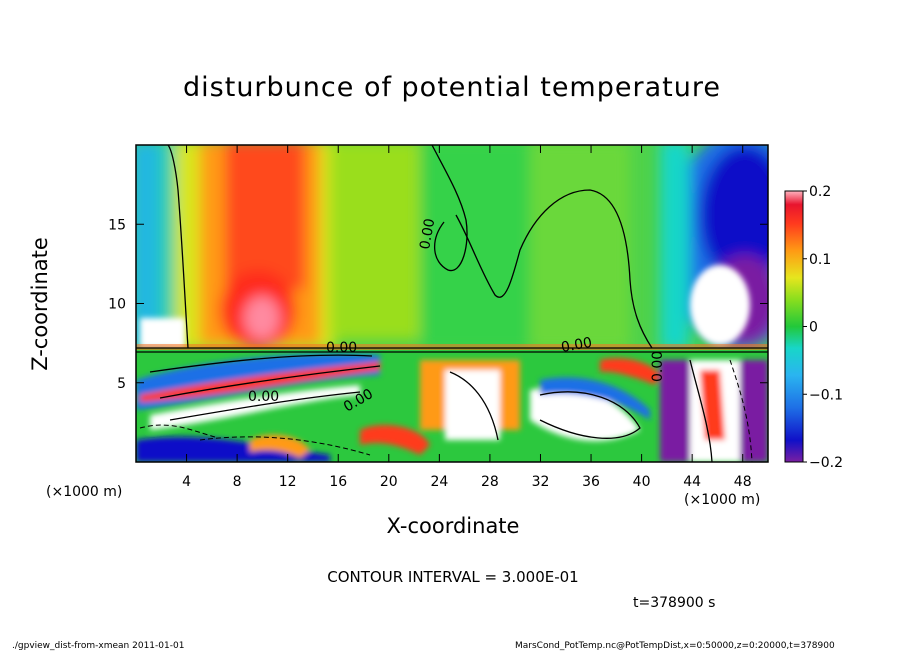 This screenshot has height=654, width=904. I want to click on contour-labels: 0.000.000.00 0.000.000.00, so click(457, 316).